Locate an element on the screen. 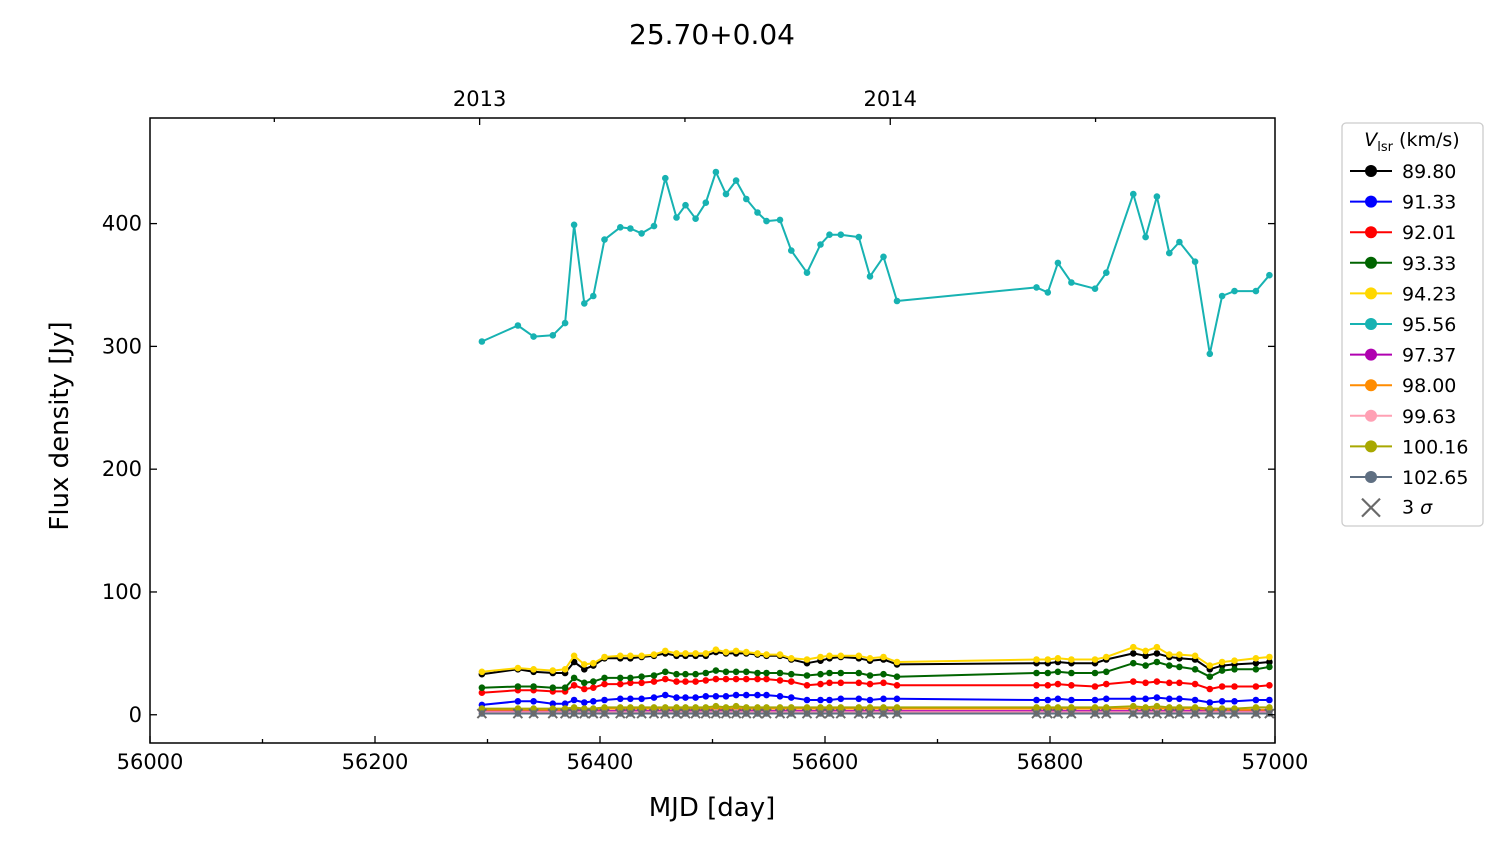  y-axis-label: Flux density [Jy] is located at coordinates (60, 425).